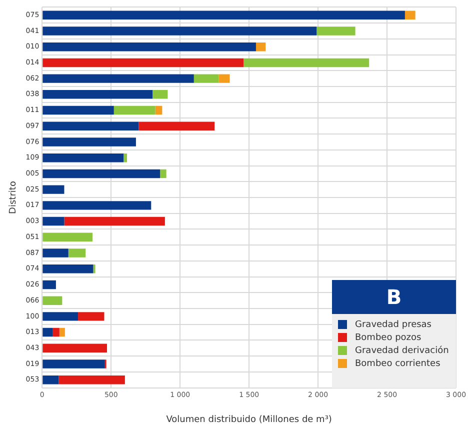  Describe the element at coordinates (394, 297) in the screenshot. I see `legend-heading-banner: B` at that location.